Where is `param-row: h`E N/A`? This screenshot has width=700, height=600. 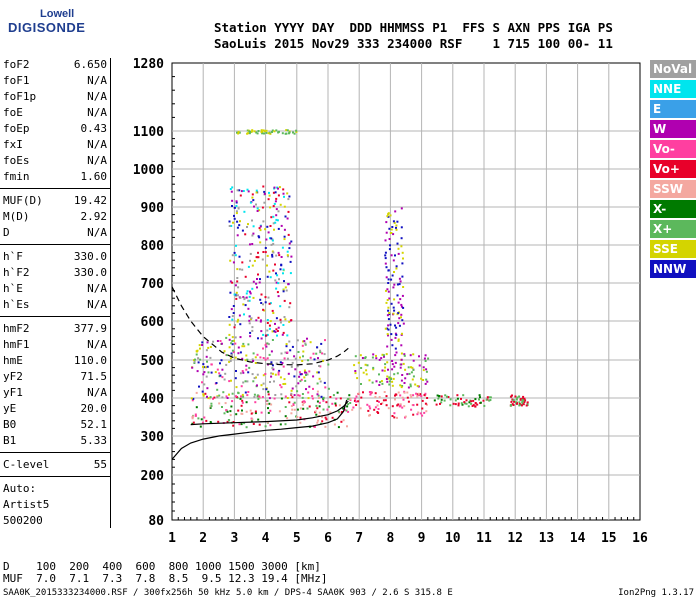 param-row: h`E N/A is located at coordinates (55, 290).